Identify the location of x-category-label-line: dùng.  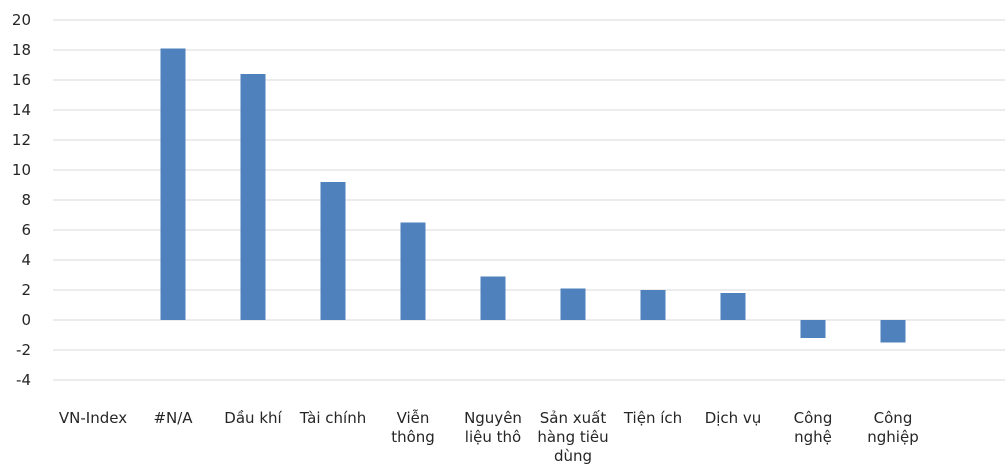
(573, 456).